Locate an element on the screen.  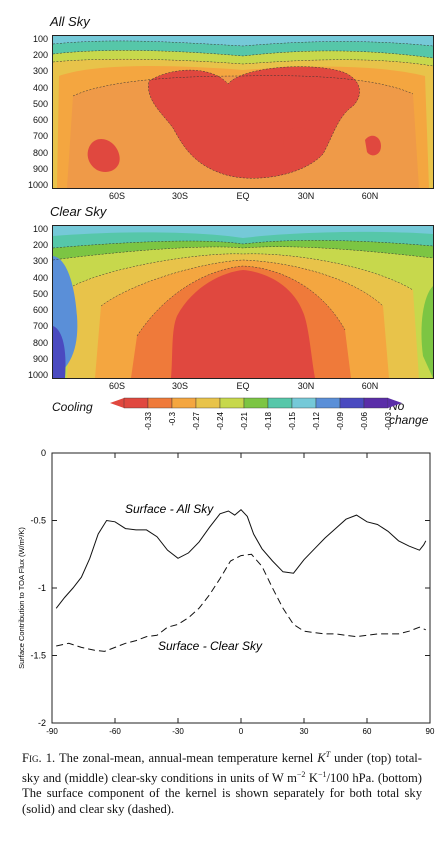
colorbar-cooling-label: Cooling is located at coordinates (72, 407).